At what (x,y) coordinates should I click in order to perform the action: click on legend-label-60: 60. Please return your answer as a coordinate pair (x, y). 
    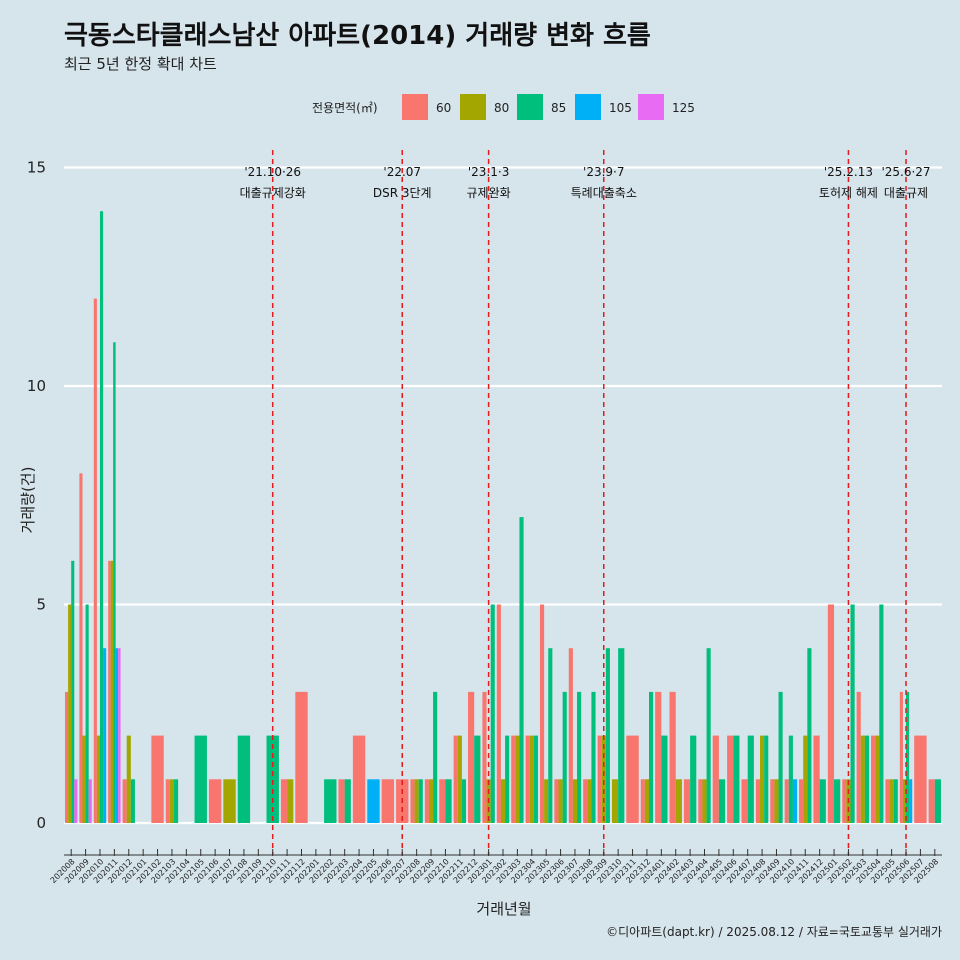
    Looking at the image, I should click on (443, 108).